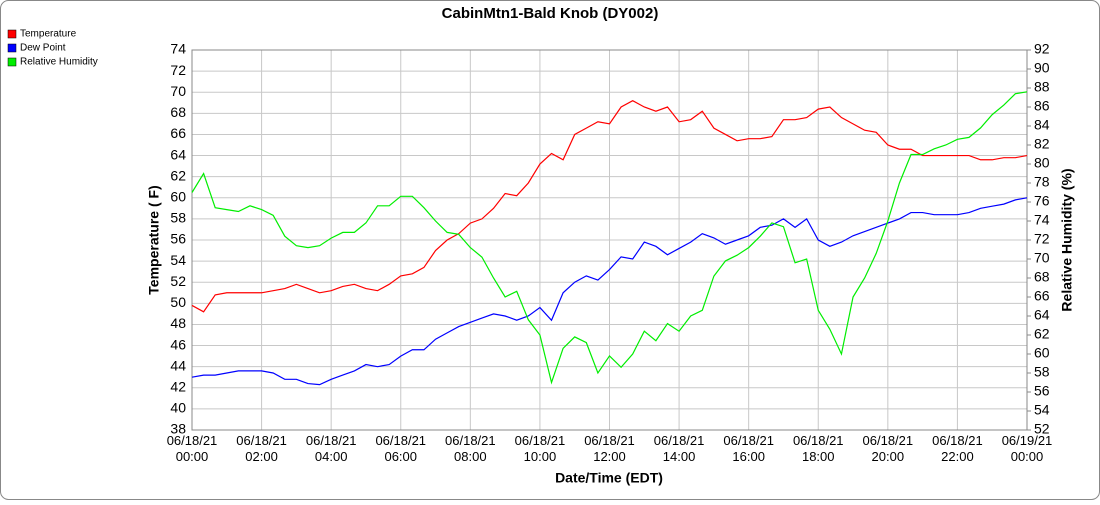  I want to click on y-tick-label: 74, so click(178, 49).